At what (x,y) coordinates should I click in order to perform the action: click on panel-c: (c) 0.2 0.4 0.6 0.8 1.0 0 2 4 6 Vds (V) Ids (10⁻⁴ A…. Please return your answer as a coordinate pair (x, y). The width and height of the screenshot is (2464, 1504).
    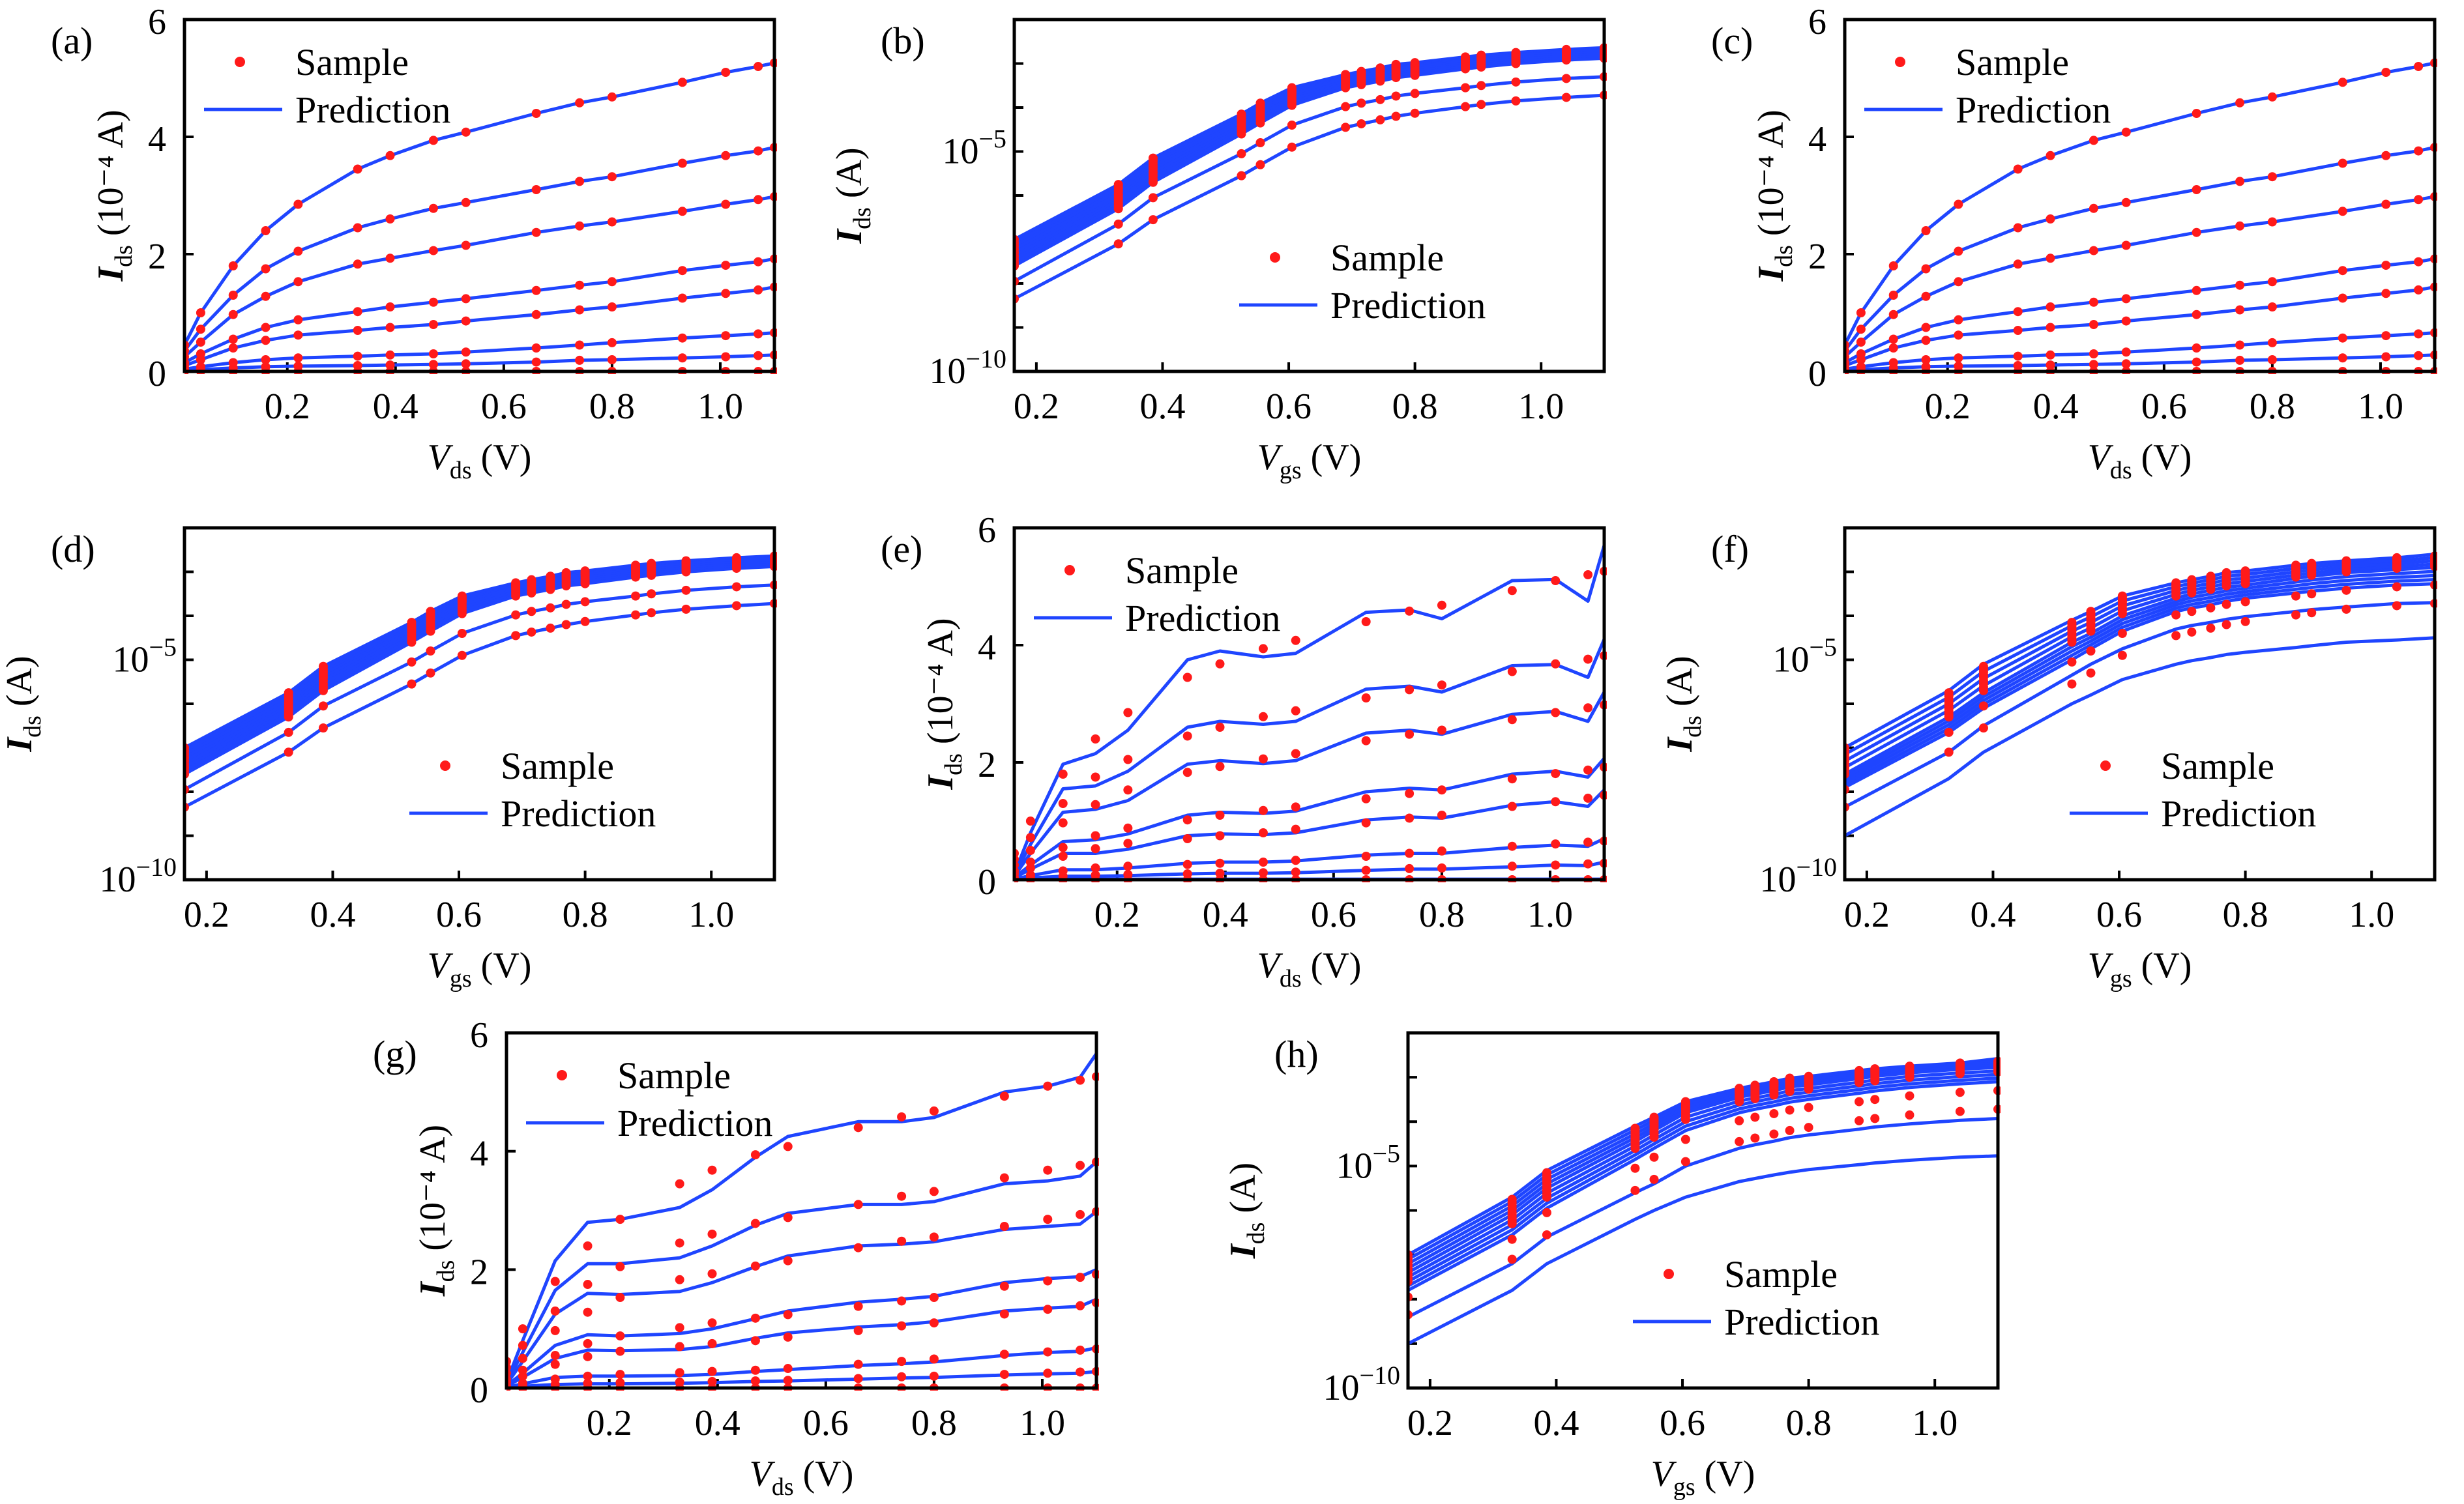
    Looking at the image, I should click on (2074, 243).